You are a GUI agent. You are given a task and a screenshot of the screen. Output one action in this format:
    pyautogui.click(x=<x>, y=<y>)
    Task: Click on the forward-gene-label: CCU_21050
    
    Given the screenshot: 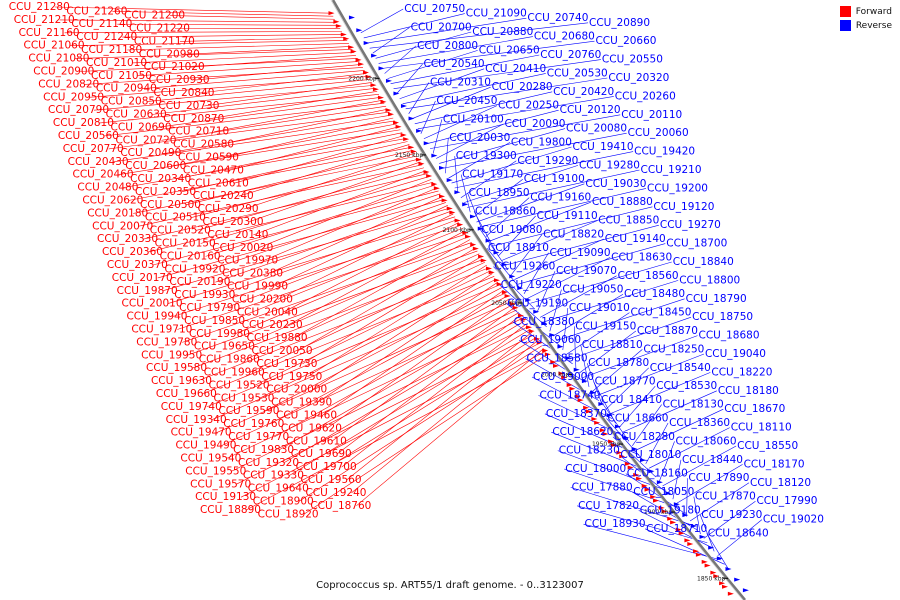 What is the action you would take?
    pyautogui.click(x=121, y=76)
    